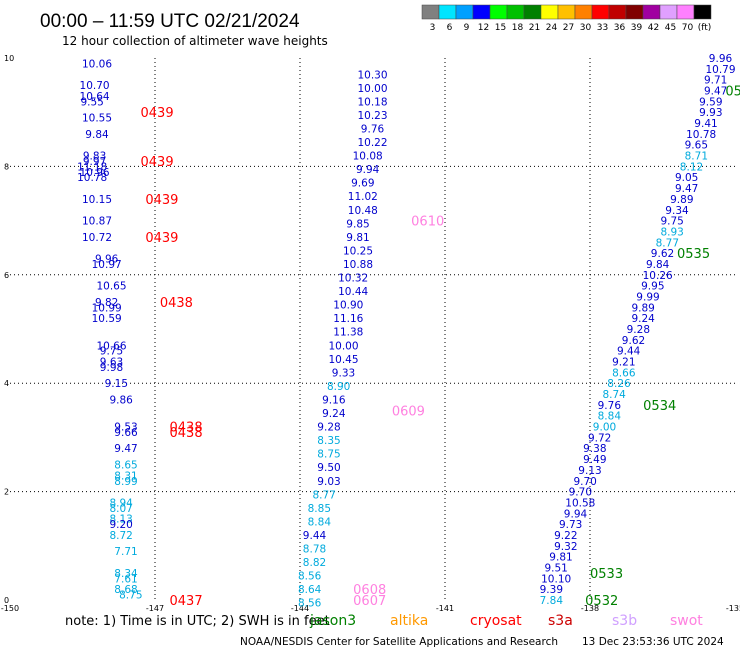 This screenshot has height=650, width=740. I want to click on wave-height-point: 10.22, so click(372, 143).